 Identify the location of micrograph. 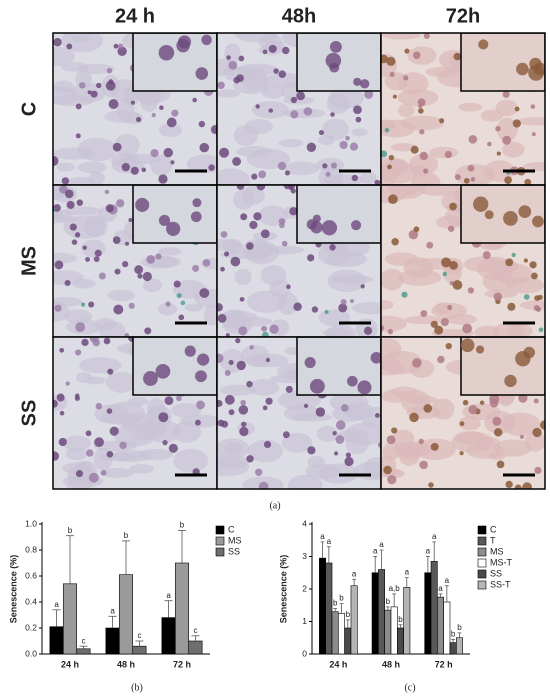
(463, 413).